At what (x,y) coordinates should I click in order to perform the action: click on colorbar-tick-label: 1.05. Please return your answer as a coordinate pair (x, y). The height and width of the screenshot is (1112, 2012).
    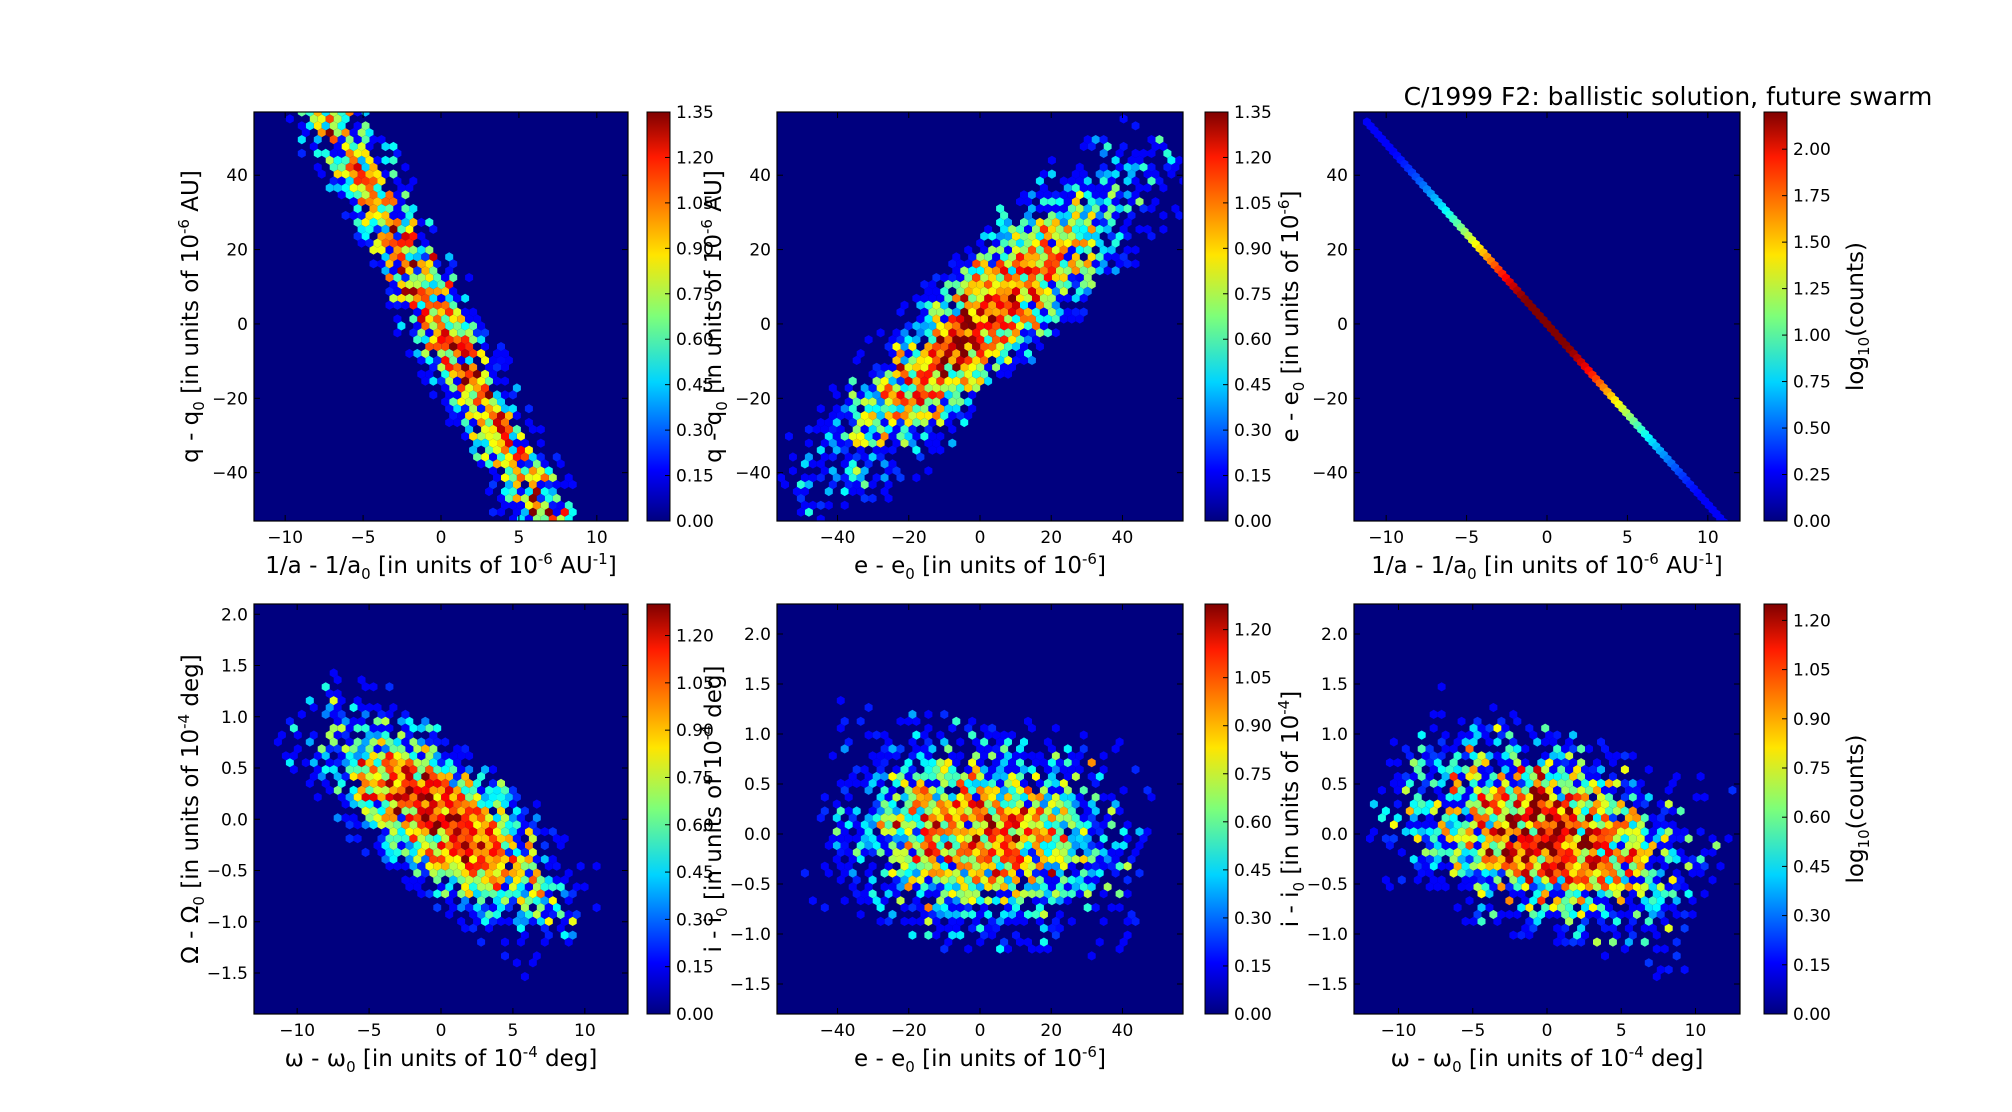
    Looking at the image, I should click on (1253, 204).